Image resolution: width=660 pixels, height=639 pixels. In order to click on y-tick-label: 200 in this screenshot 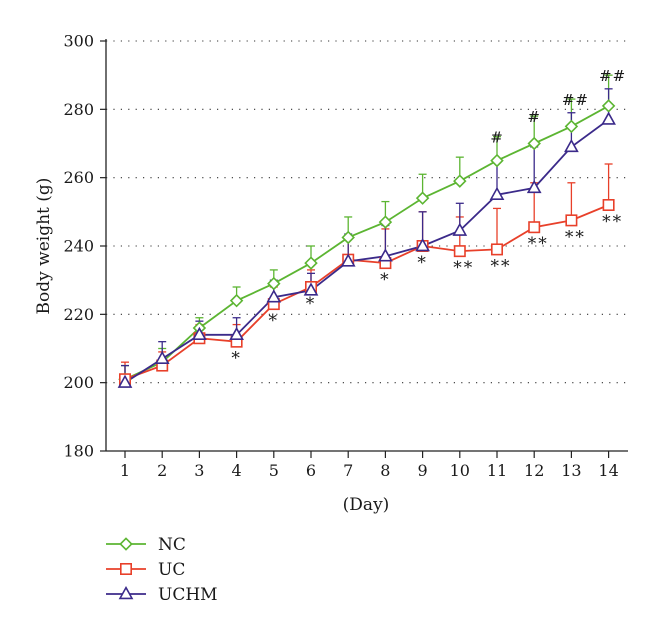, I will do `click(78, 382)`.